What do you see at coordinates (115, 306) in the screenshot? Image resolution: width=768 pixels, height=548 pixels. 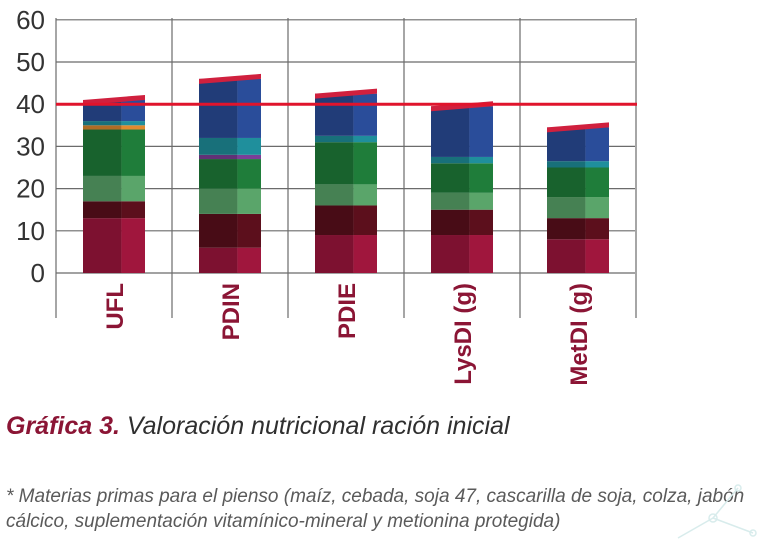 I see `x-category-label: UFL` at bounding box center [115, 306].